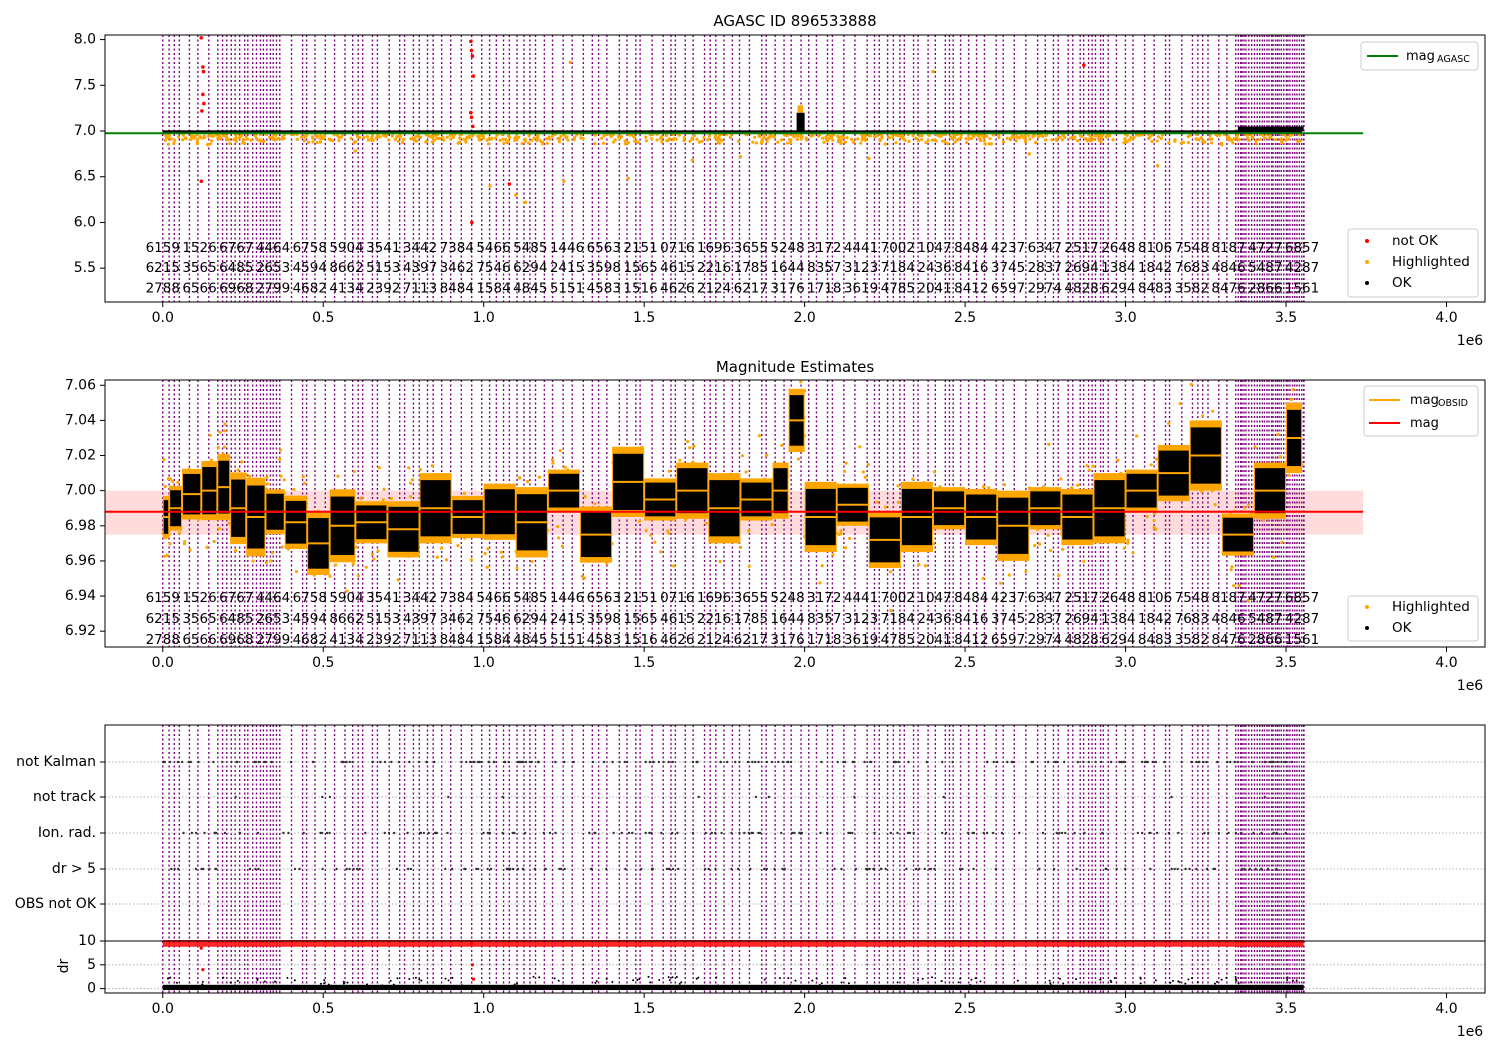 The height and width of the screenshot is (1050, 1500). What do you see at coordinates (604, 640) in the screenshot?
I see `obsid-label: 4583` at bounding box center [604, 640].